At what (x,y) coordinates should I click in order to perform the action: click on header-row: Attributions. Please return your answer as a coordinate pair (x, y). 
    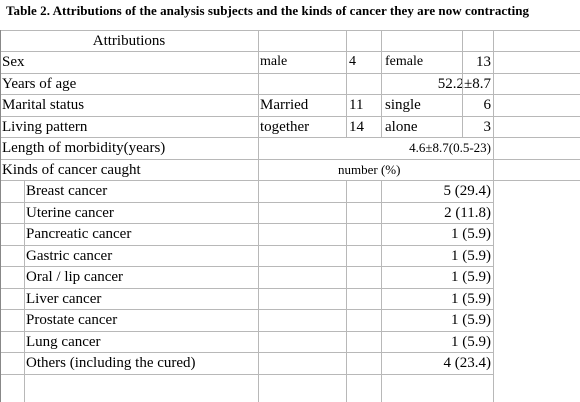
    Looking at the image, I should click on (290, 41).